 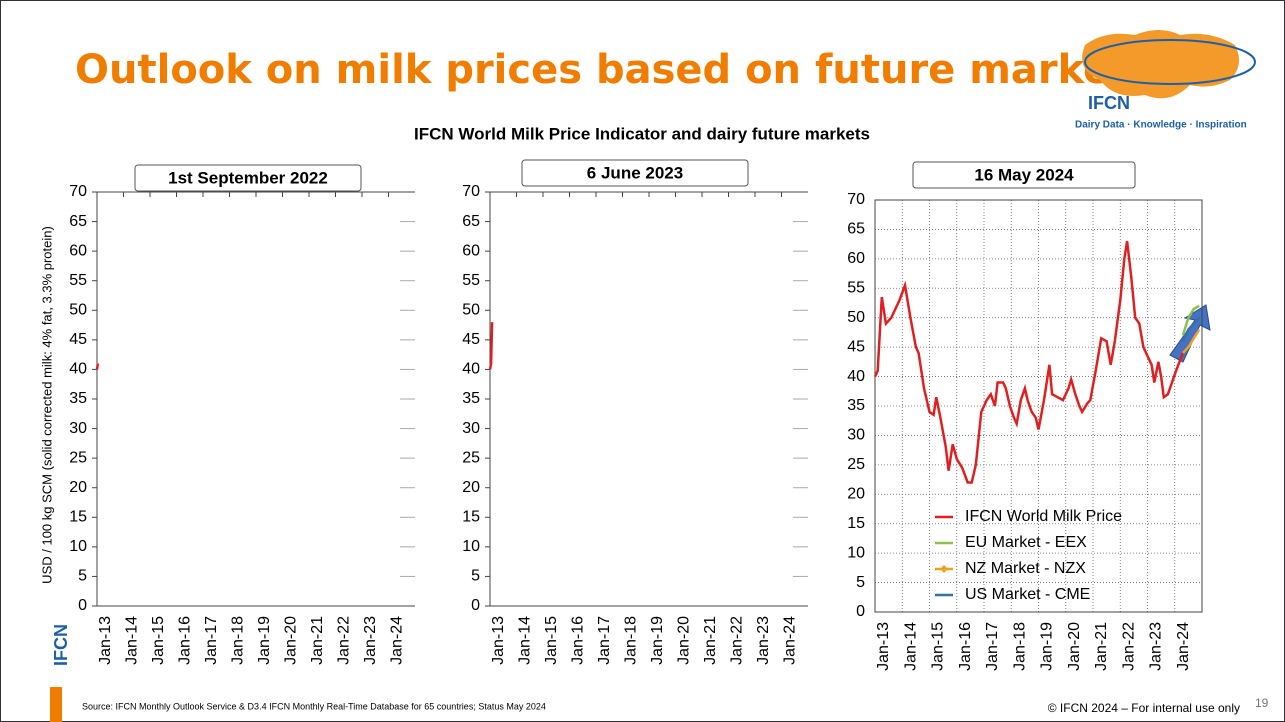 I want to click on x-tick-label: Jan-17, so click(x=604, y=640).